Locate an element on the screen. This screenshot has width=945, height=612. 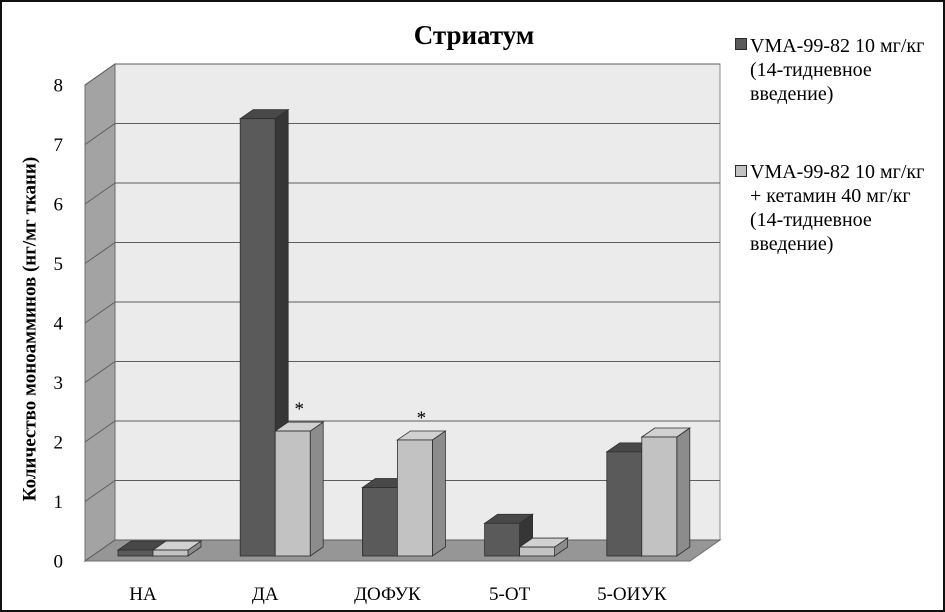
y-tick-label: 7 is located at coordinates (59, 145).